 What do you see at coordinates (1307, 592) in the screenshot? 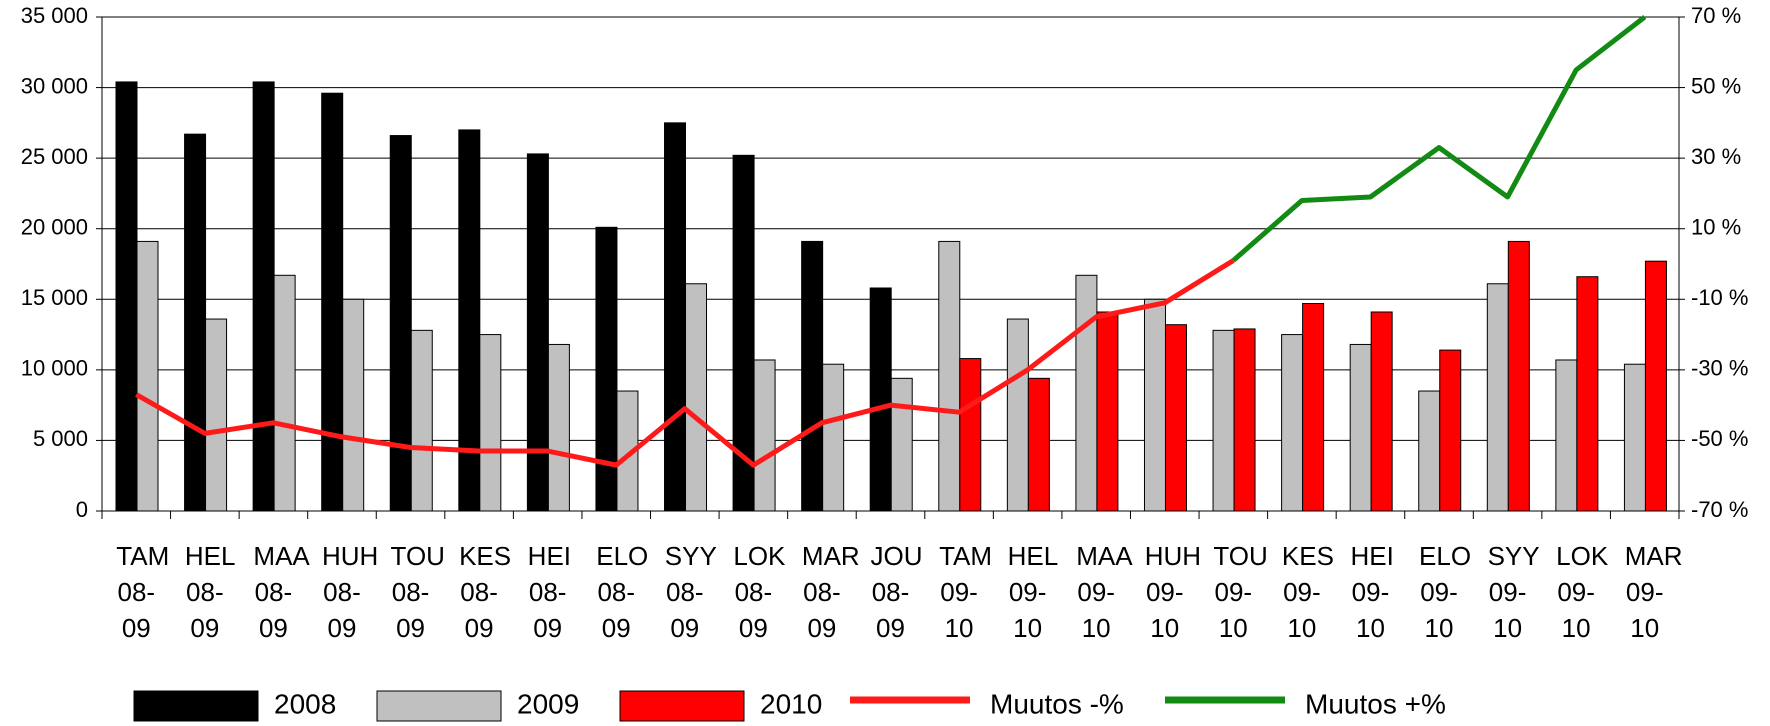
I see `x-tick-label: KES 09-10` at bounding box center [1307, 592].